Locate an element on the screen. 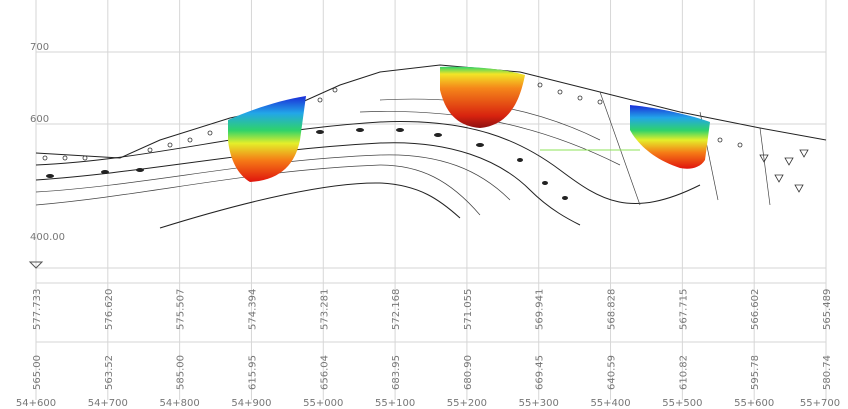 This screenshot has width=848, height=409. chainage: 55+400 is located at coordinates (610, 403).